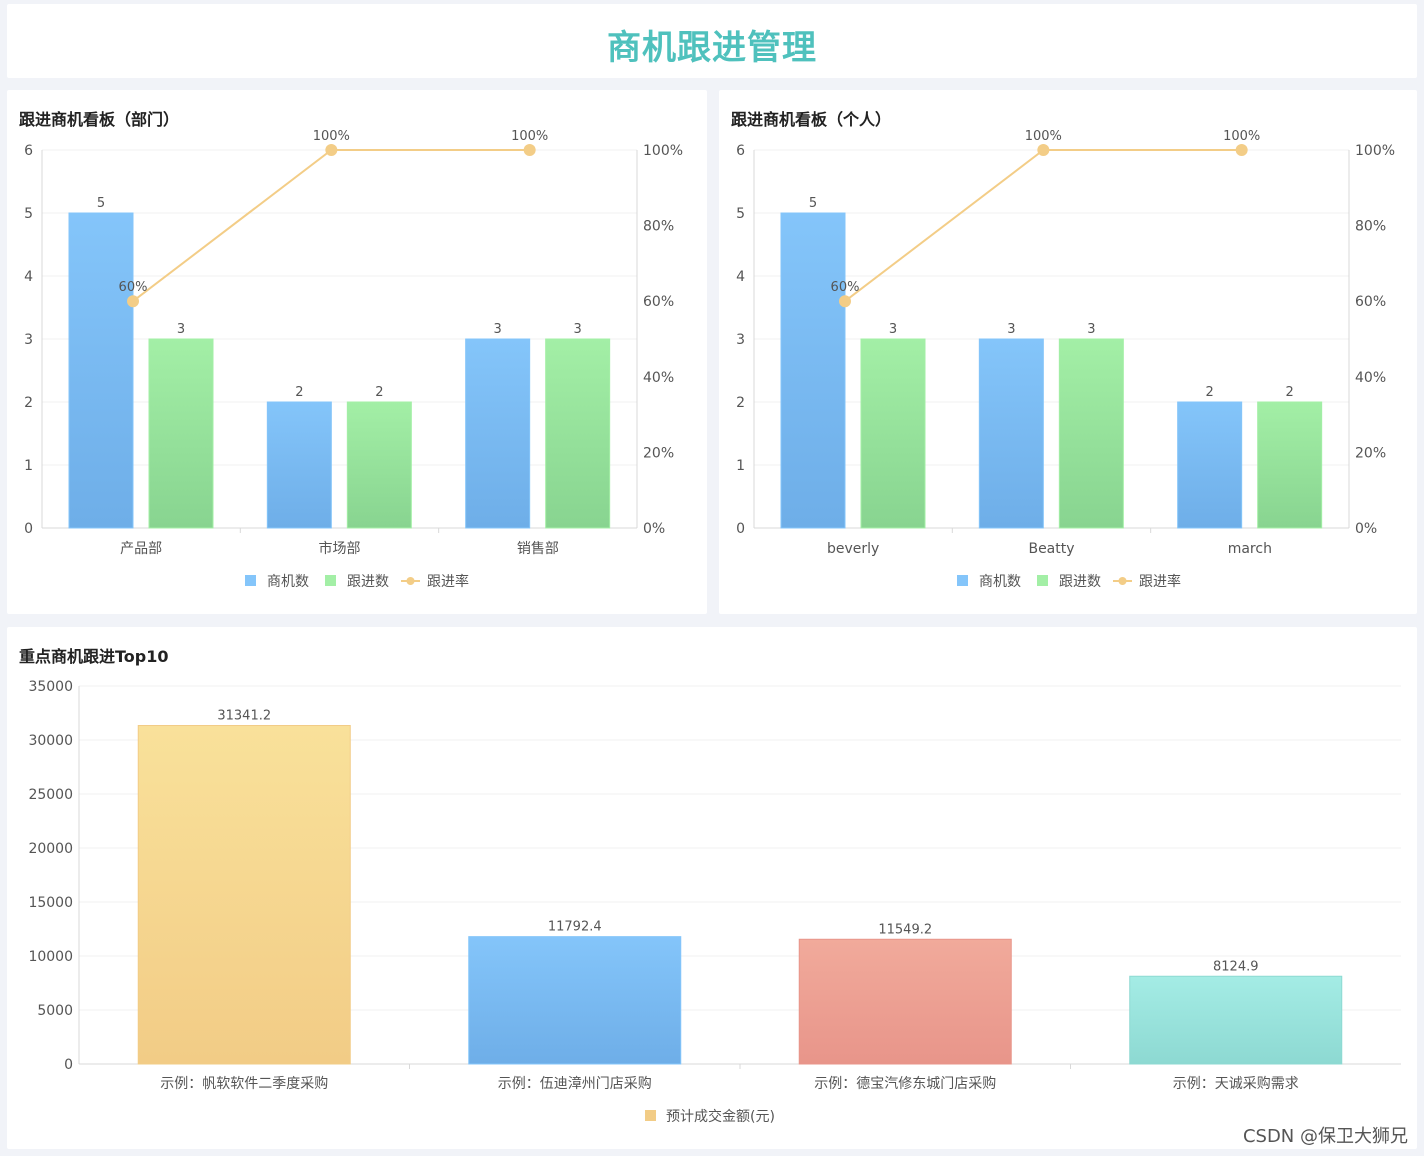 This screenshot has height=1156, width=1424. Describe the element at coordinates (50, 687) in the screenshot. I see `y-tick: 35000` at that location.